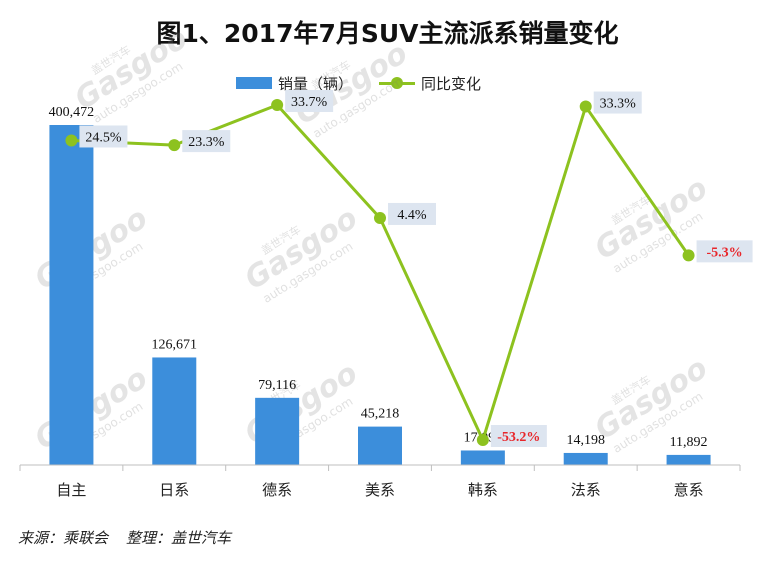 Image resolution: width=775 pixels, height=573 pixels. What do you see at coordinates (585, 440) in the screenshot?
I see `bar-value-label-5: 14,198` at bounding box center [585, 440].